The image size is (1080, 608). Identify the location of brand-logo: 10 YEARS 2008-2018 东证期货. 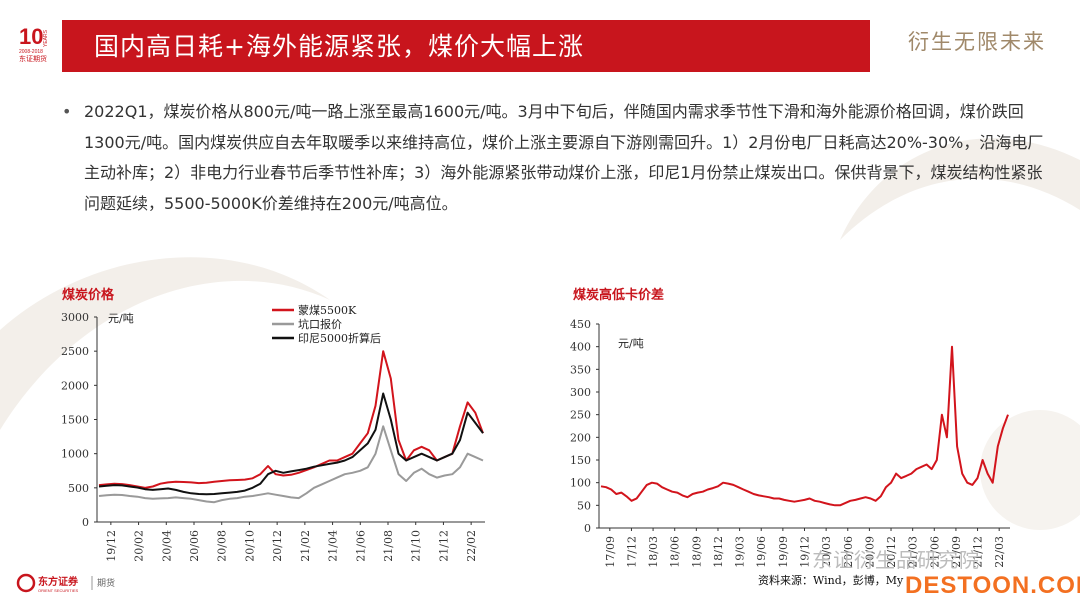
(31, 45).